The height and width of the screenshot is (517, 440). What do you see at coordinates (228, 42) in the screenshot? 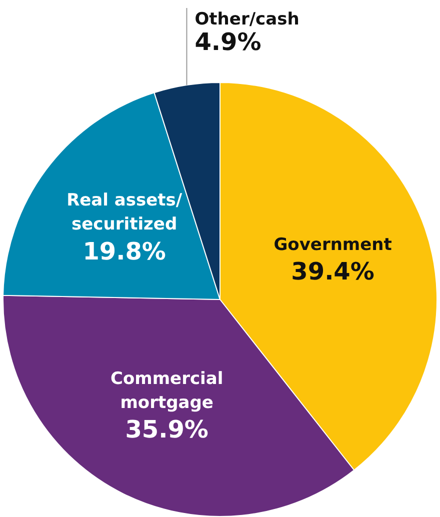
I see `data-label: 4.9%` at bounding box center [228, 42].